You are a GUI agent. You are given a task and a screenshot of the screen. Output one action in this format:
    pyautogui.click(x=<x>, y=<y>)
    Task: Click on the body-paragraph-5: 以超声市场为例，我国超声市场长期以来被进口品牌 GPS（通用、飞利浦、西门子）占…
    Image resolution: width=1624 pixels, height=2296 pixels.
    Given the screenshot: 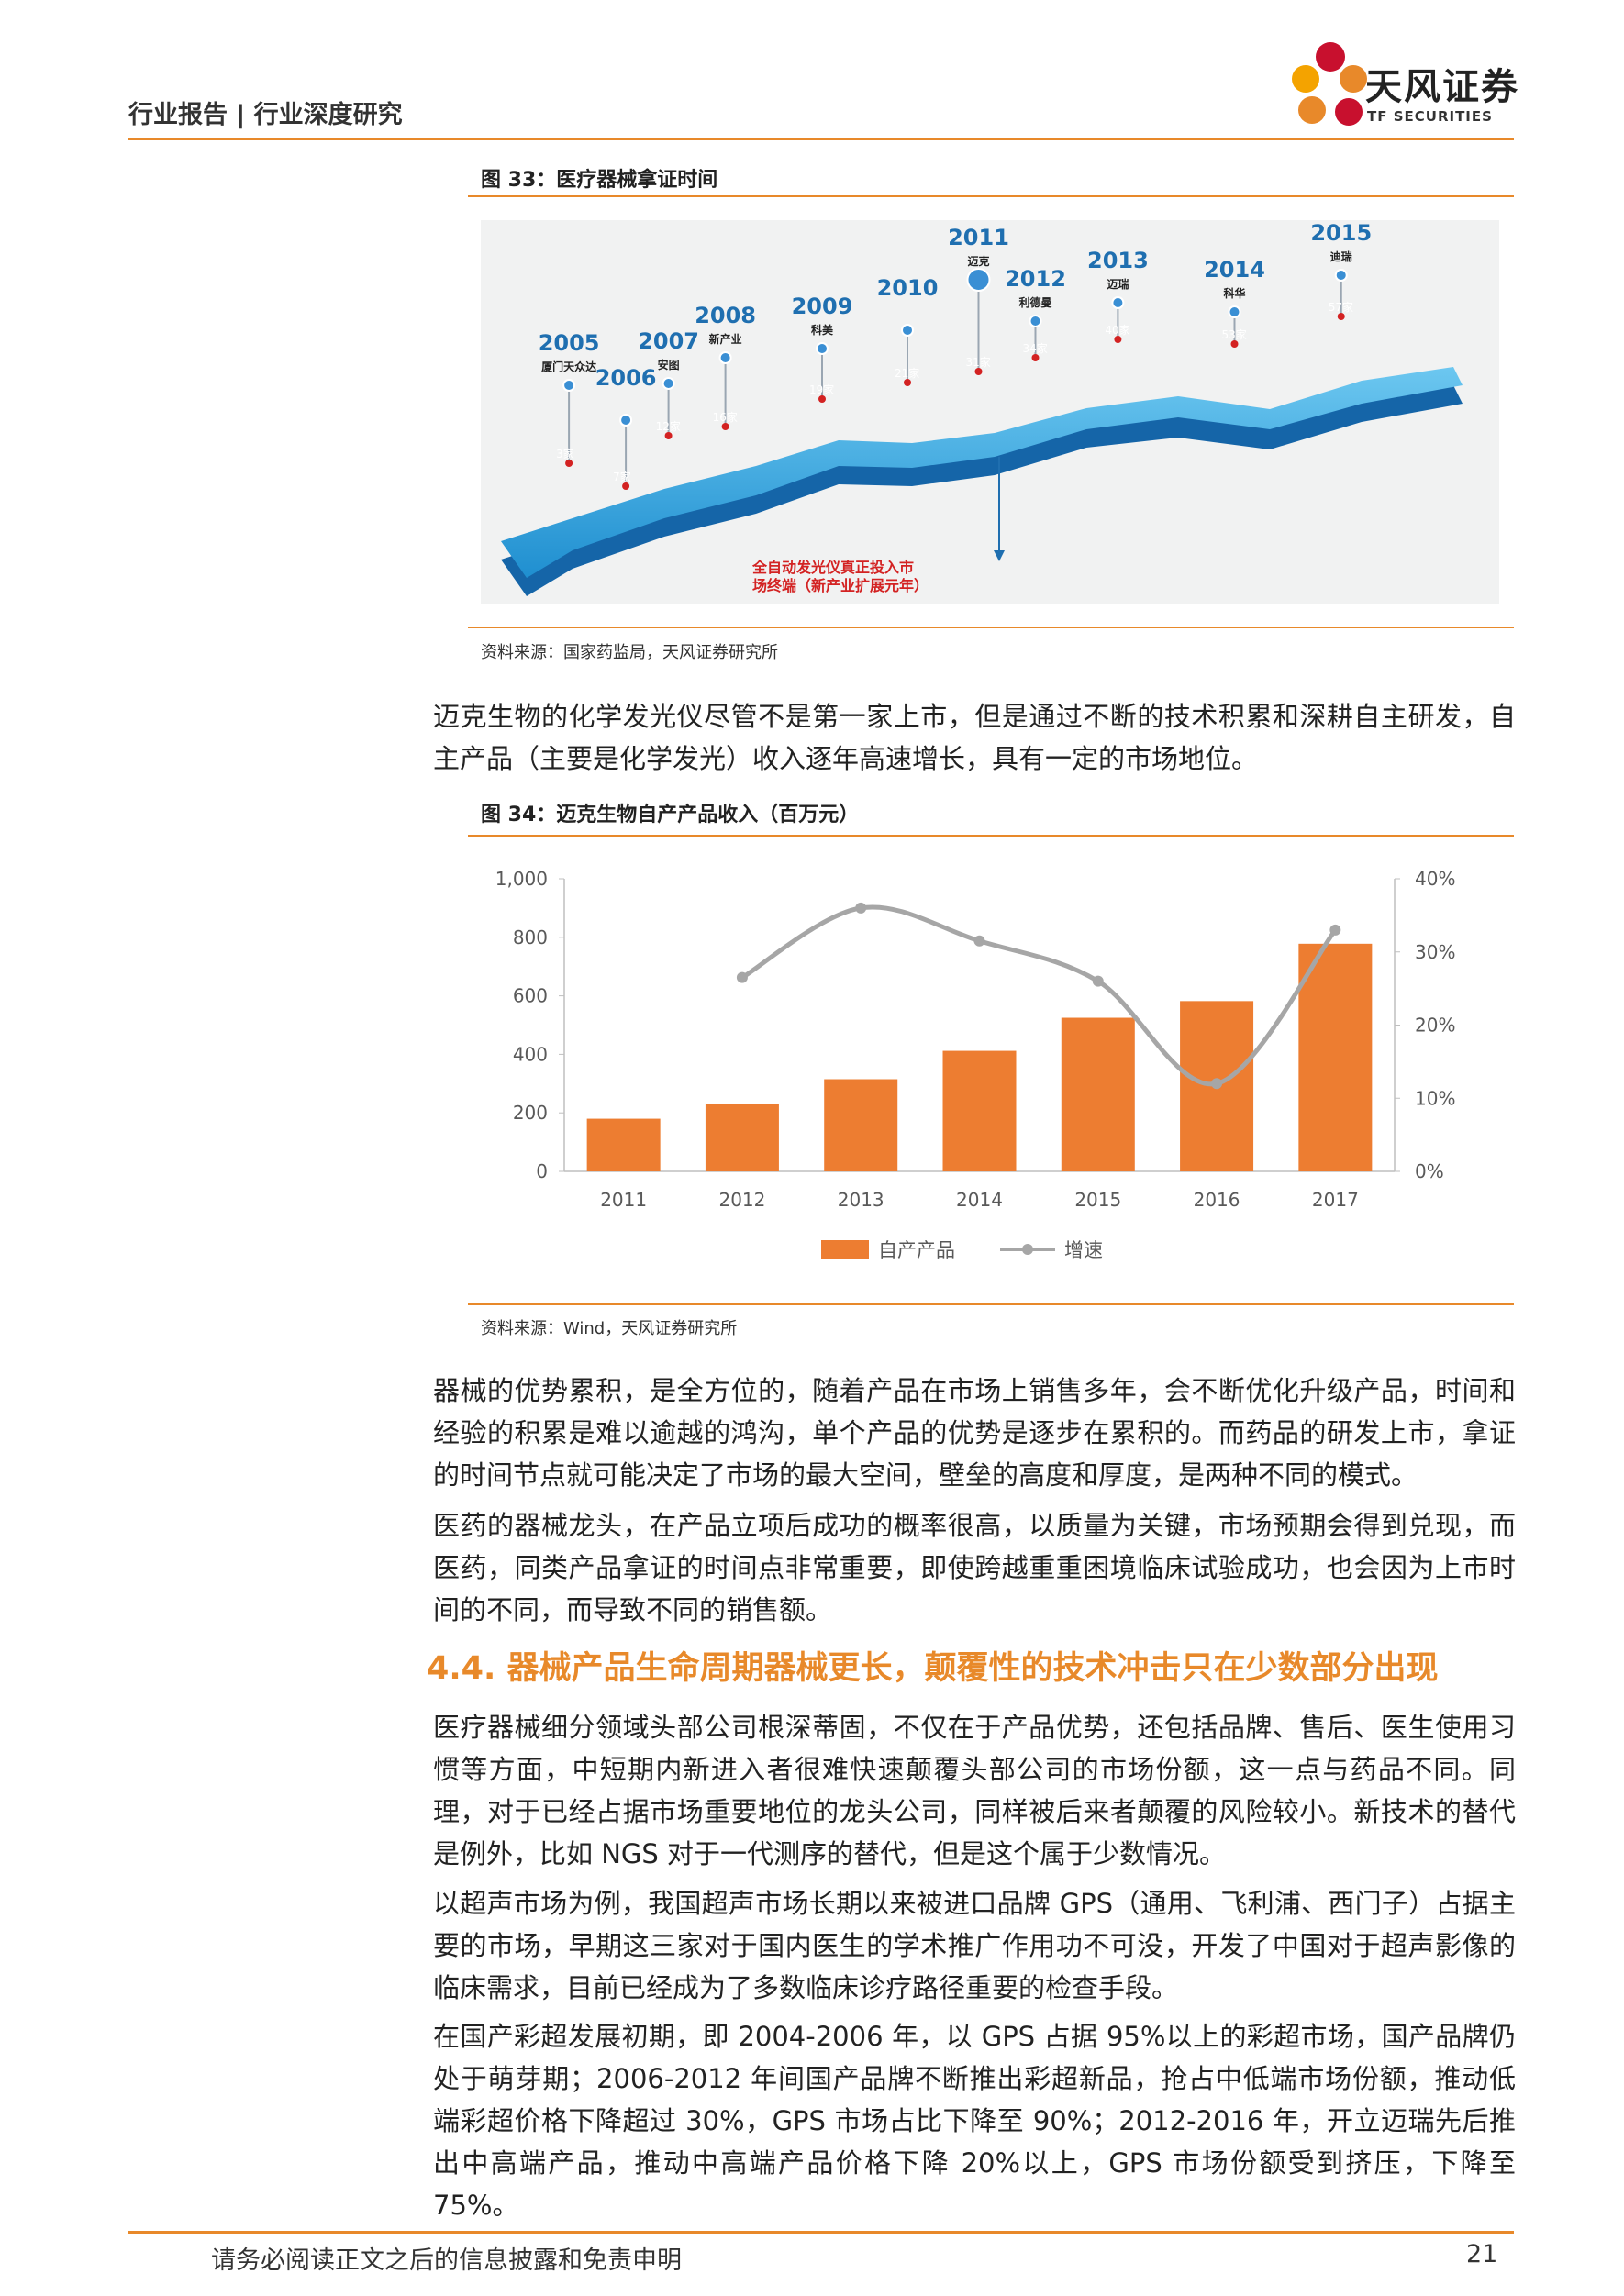 What is the action you would take?
    pyautogui.click(x=974, y=1945)
    